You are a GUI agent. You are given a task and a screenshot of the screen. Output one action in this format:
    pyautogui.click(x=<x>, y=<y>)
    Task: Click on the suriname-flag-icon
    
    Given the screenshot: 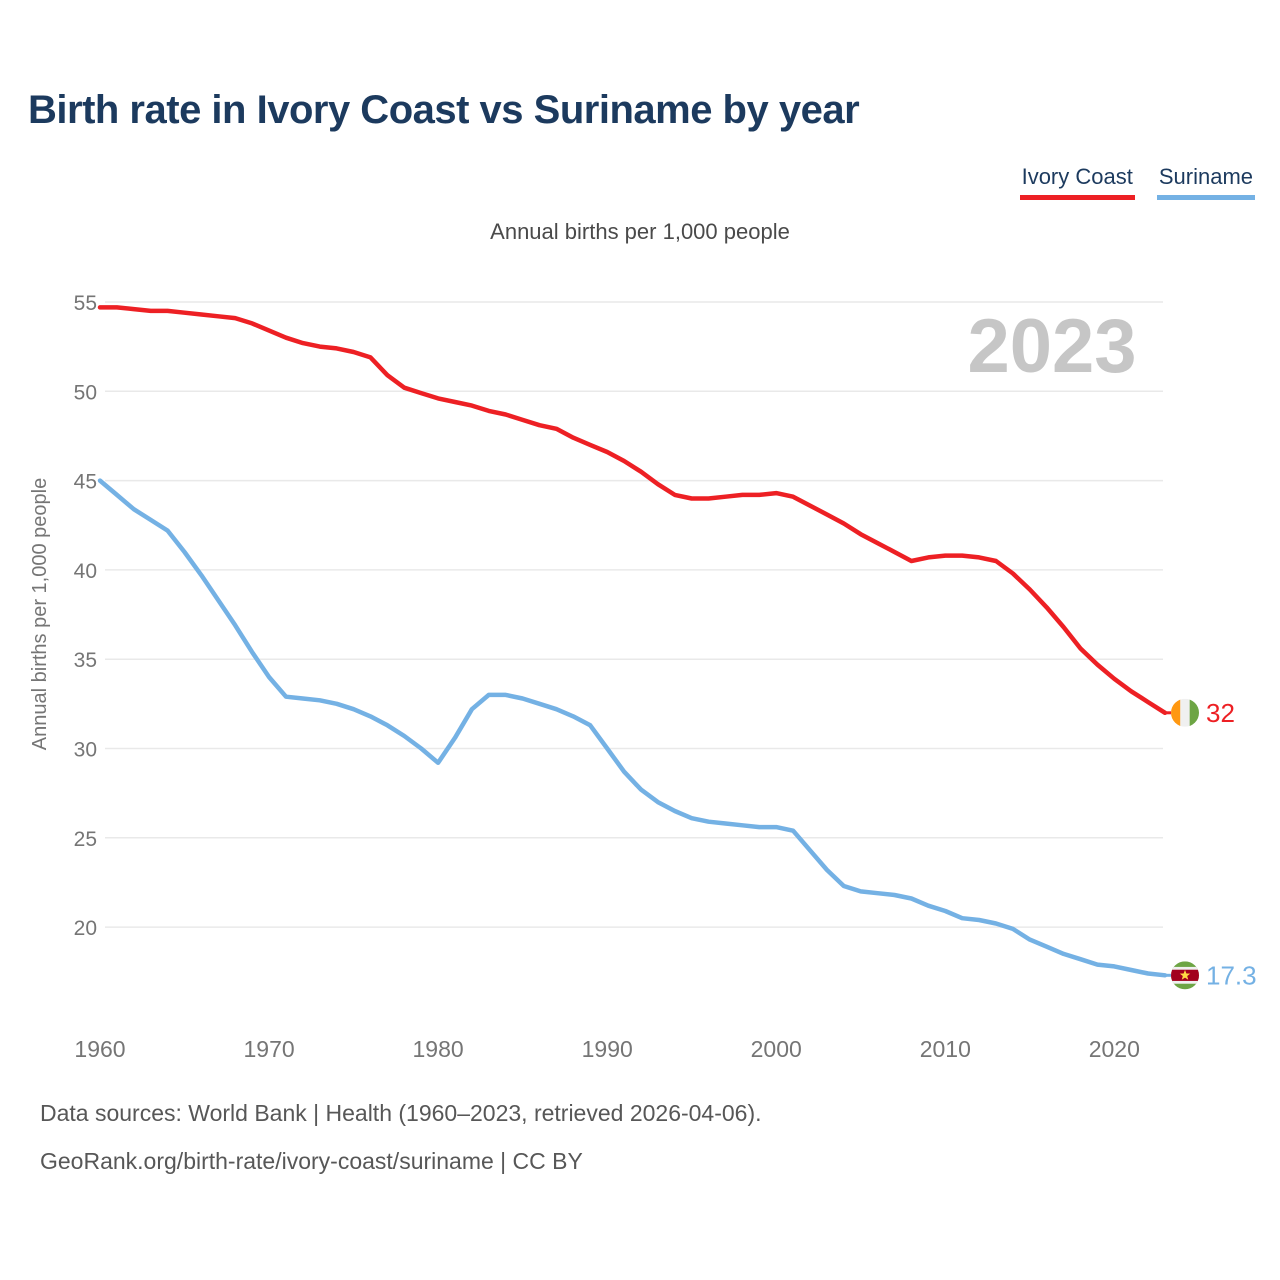 What is the action you would take?
    pyautogui.click(x=1185, y=975)
    